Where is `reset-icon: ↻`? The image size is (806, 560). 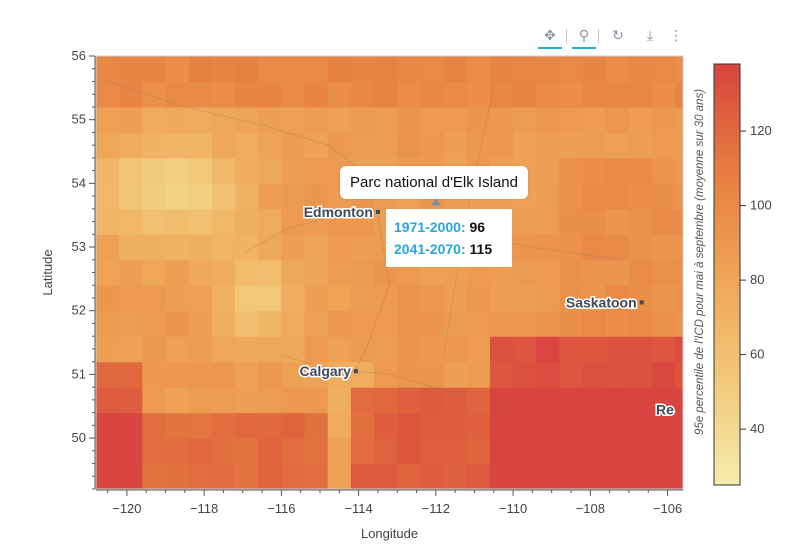
reset-icon: ↻ is located at coordinates (618, 36).